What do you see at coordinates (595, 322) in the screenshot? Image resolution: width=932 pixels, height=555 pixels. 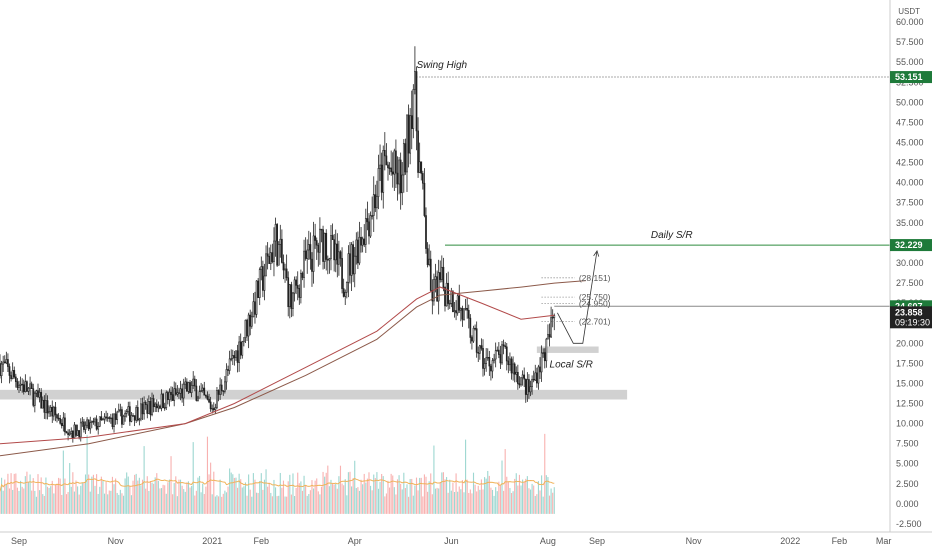 I see `fib-label: (22.701)` at bounding box center [595, 322].